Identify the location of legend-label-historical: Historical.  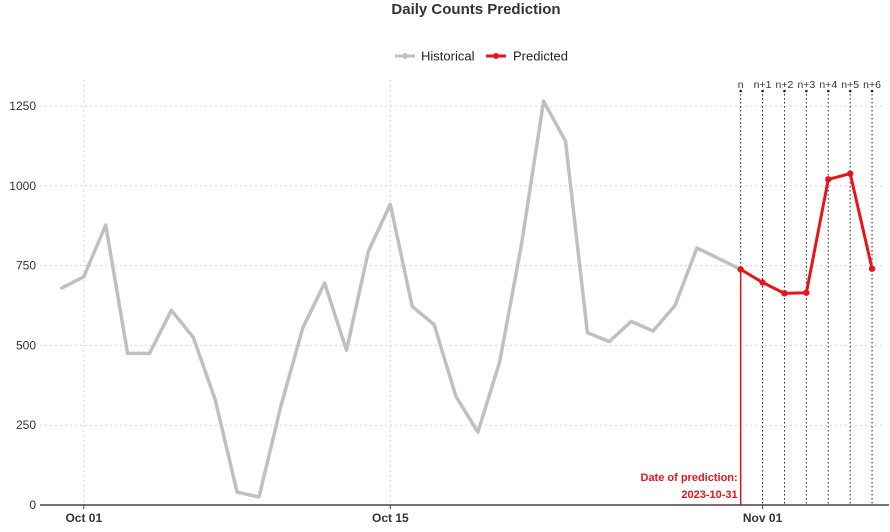
(448, 56).